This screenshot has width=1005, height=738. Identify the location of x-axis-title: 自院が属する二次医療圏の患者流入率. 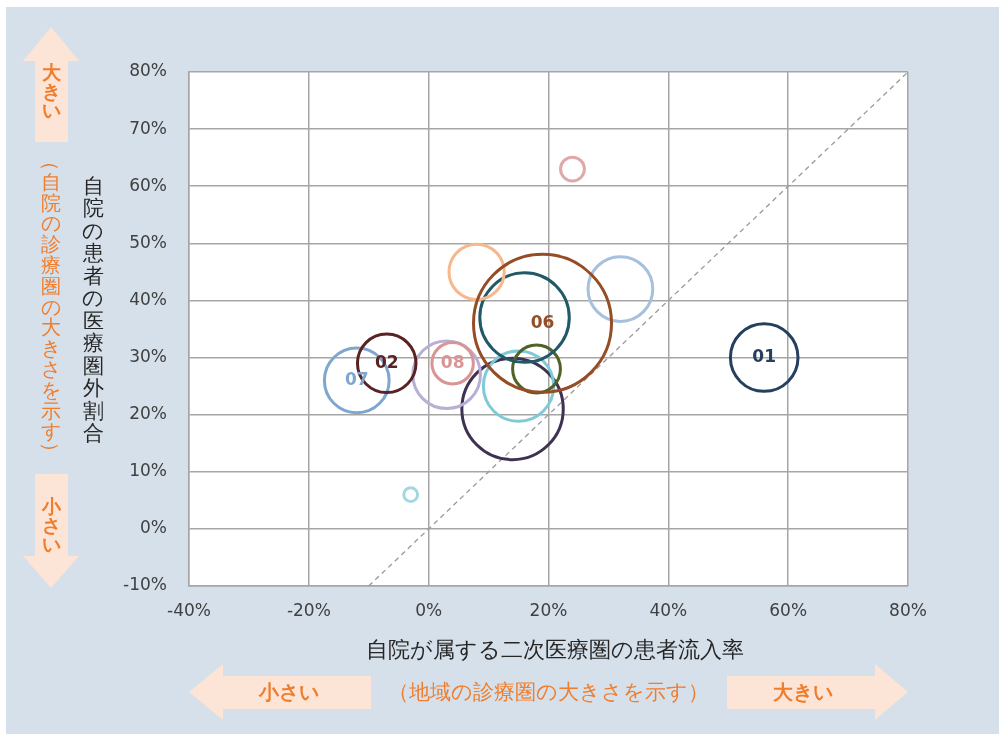
(555, 649).